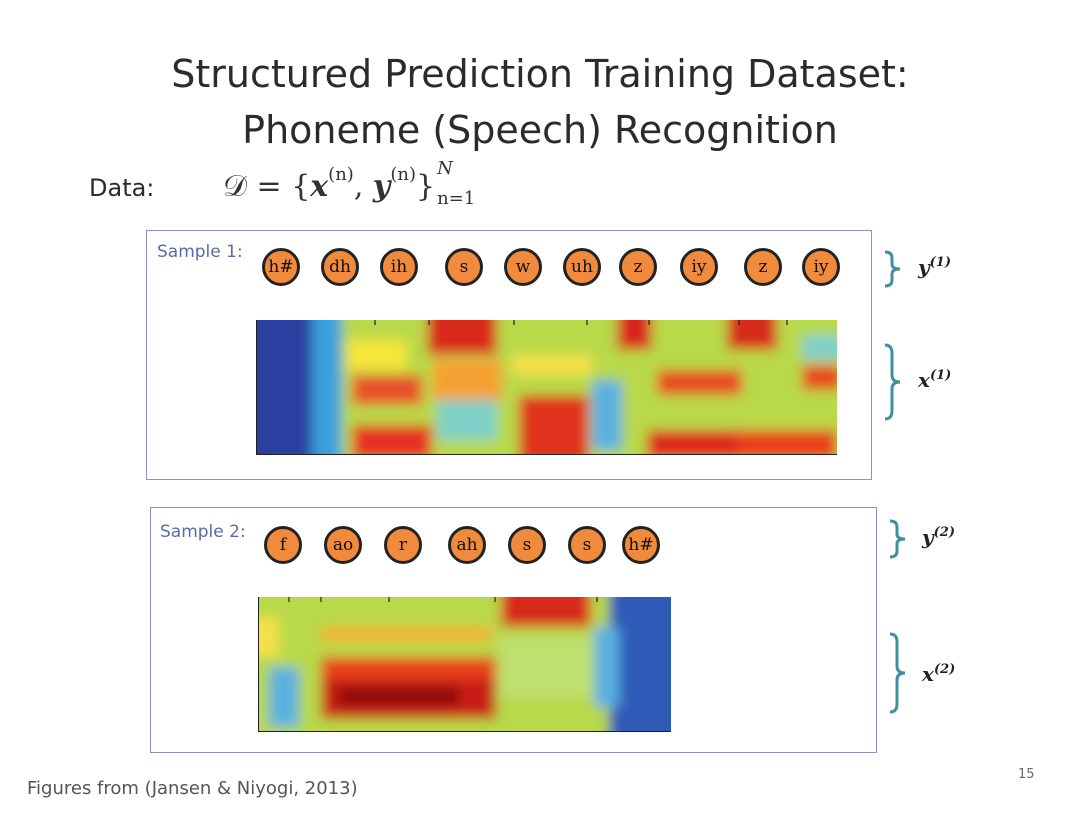  I want to click on title-line-2: Phoneme (Speech) Recognition, so click(540, 130).